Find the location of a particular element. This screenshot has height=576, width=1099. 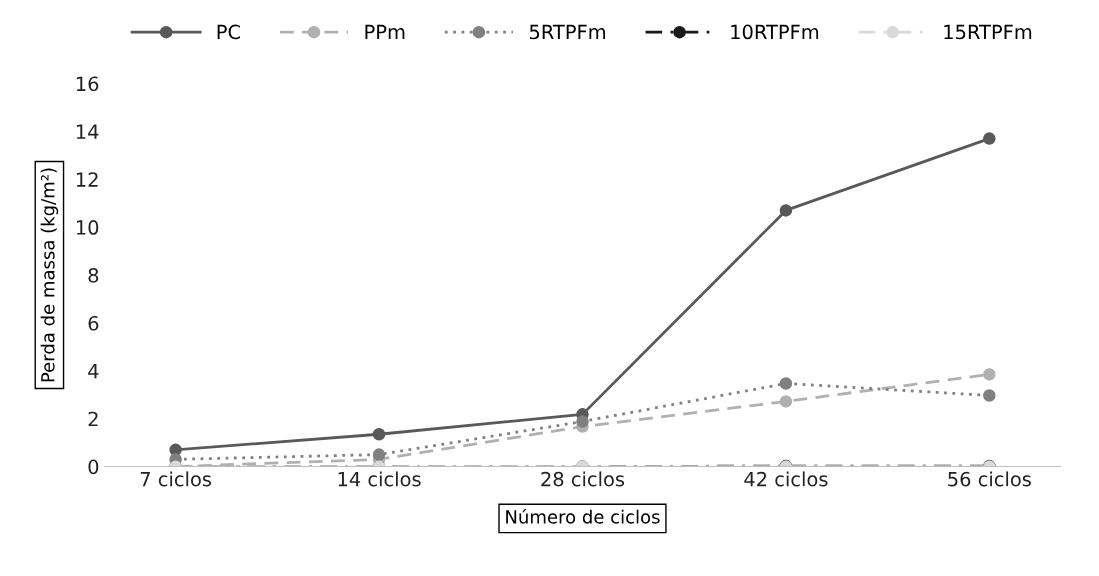

y-tick-label: 16 is located at coordinates (87, 84).